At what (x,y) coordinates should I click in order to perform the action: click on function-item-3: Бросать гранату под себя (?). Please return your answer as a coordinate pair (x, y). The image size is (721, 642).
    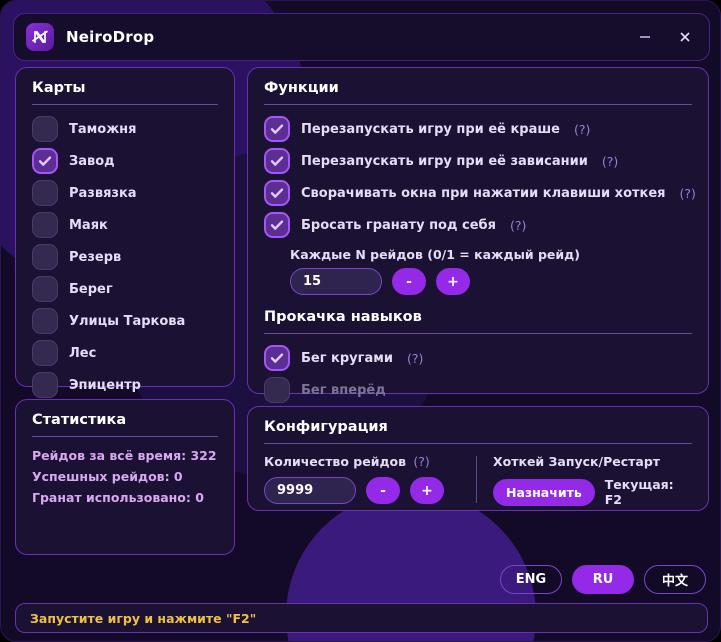
    Looking at the image, I should click on (478, 225).